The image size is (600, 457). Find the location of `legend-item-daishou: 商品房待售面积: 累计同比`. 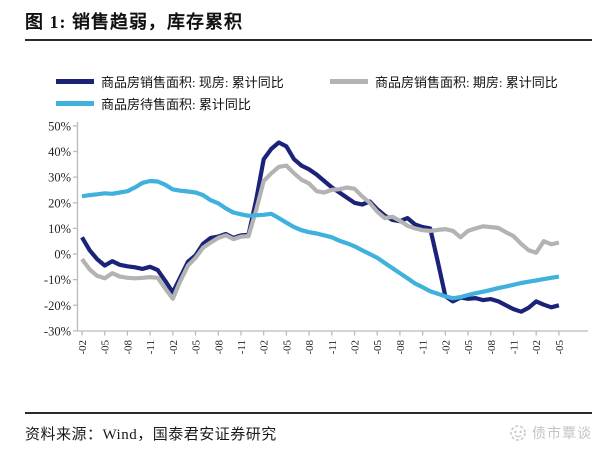

legend-item-daishou: 商品房待售面积: 累计同比 is located at coordinates (153, 103).